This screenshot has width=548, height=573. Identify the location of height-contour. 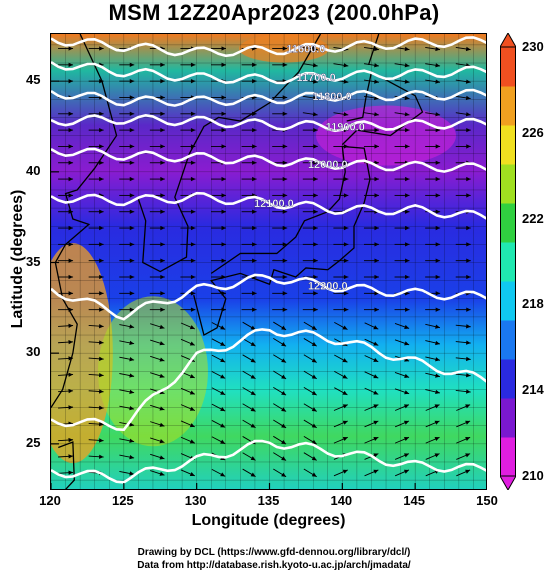
(268, 97).